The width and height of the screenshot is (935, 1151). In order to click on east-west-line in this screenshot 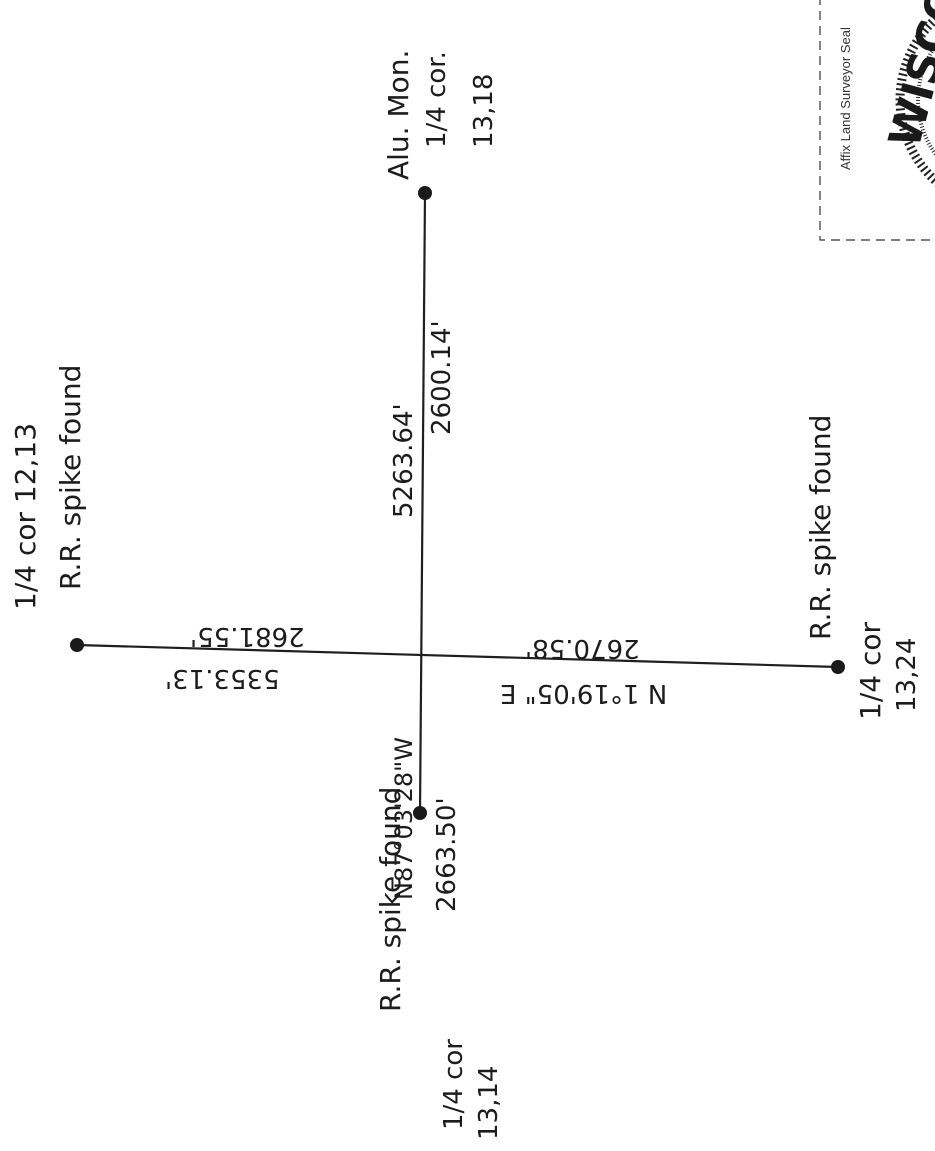, I will do `click(457, 656)`.